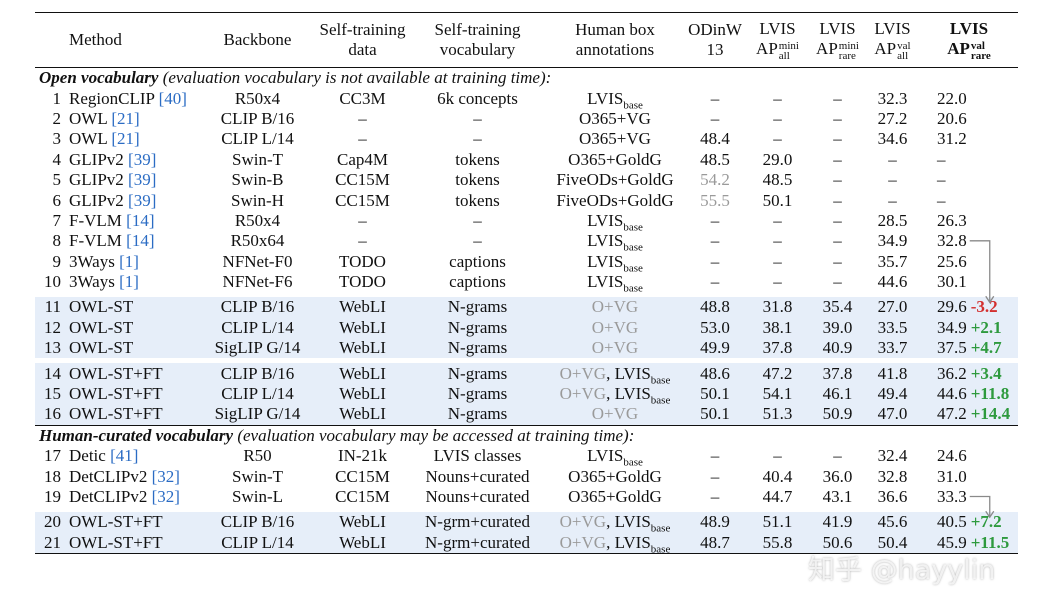 The width and height of the screenshot is (1050, 610). I want to click on method: RegionCLIP, so click(112, 98).